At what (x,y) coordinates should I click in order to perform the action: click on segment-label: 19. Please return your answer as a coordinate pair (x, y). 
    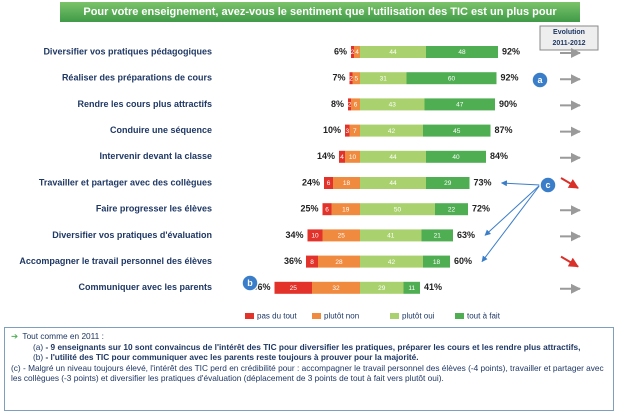
    Looking at the image, I should click on (346, 209).